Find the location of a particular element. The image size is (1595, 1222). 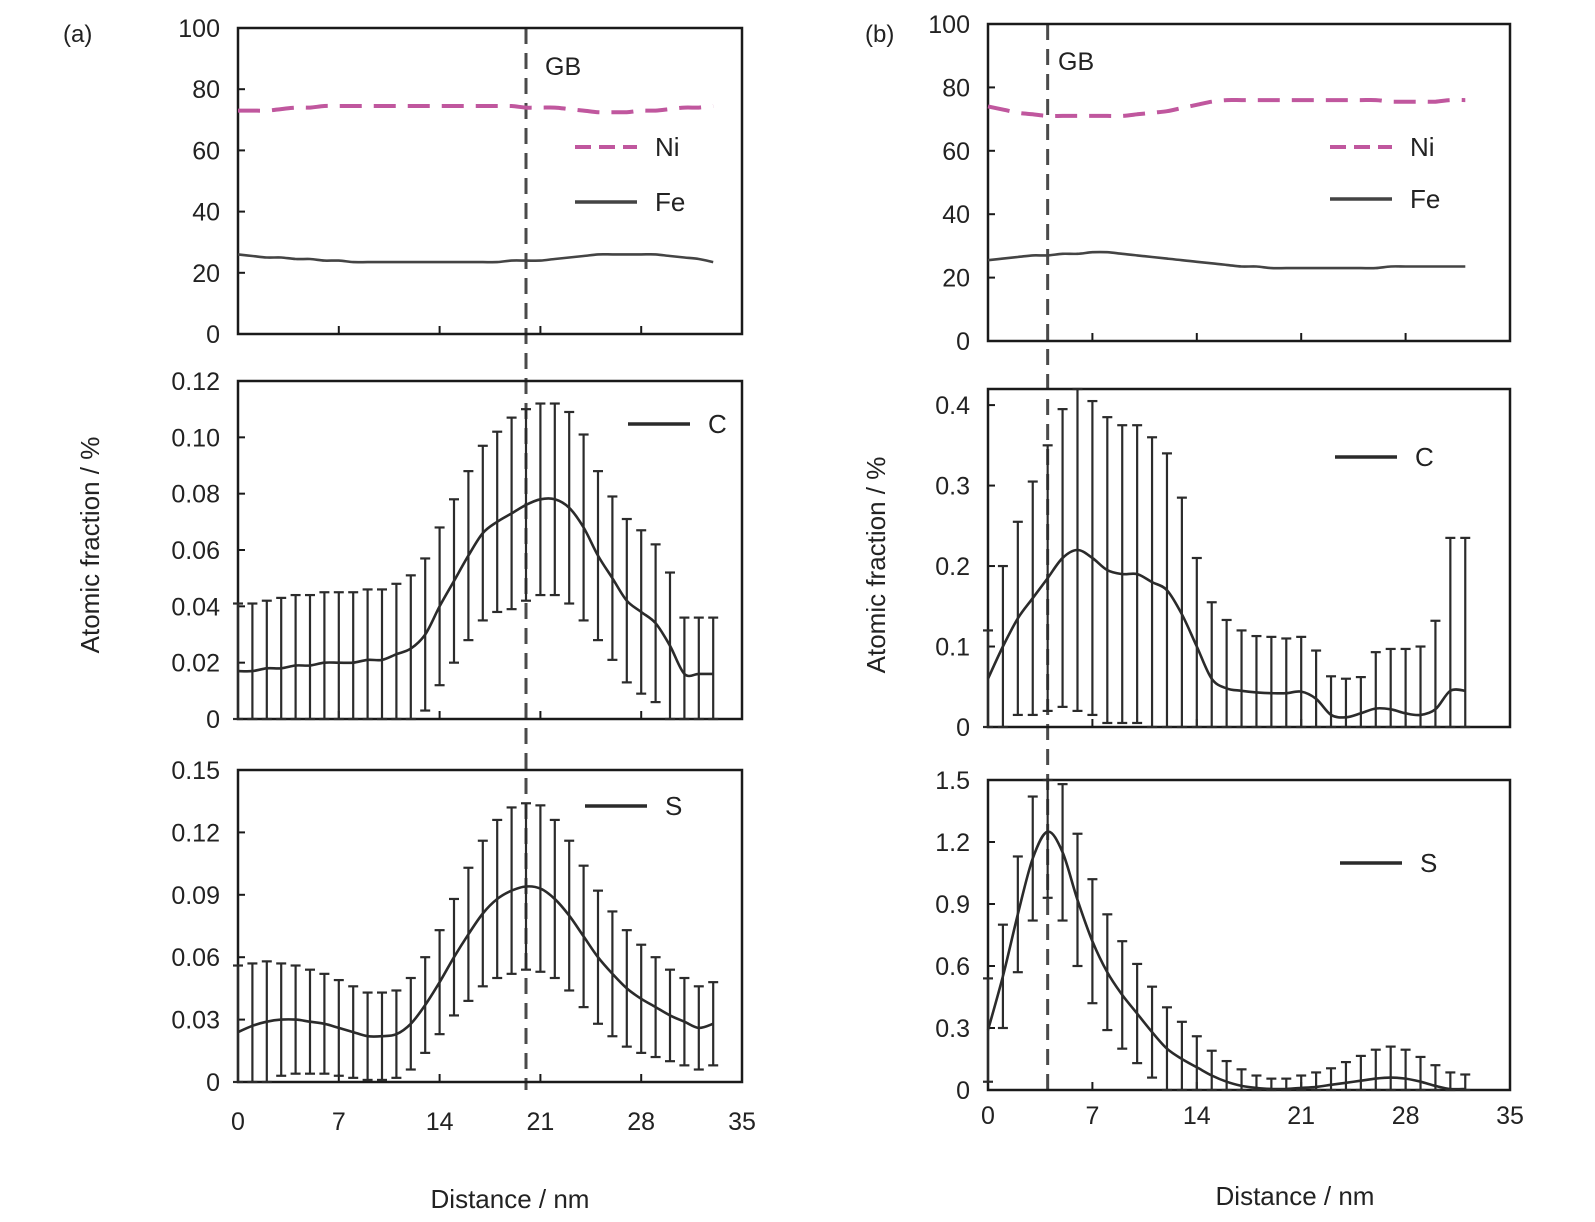

legend-label-s-a-bot: S is located at coordinates (673, 806).